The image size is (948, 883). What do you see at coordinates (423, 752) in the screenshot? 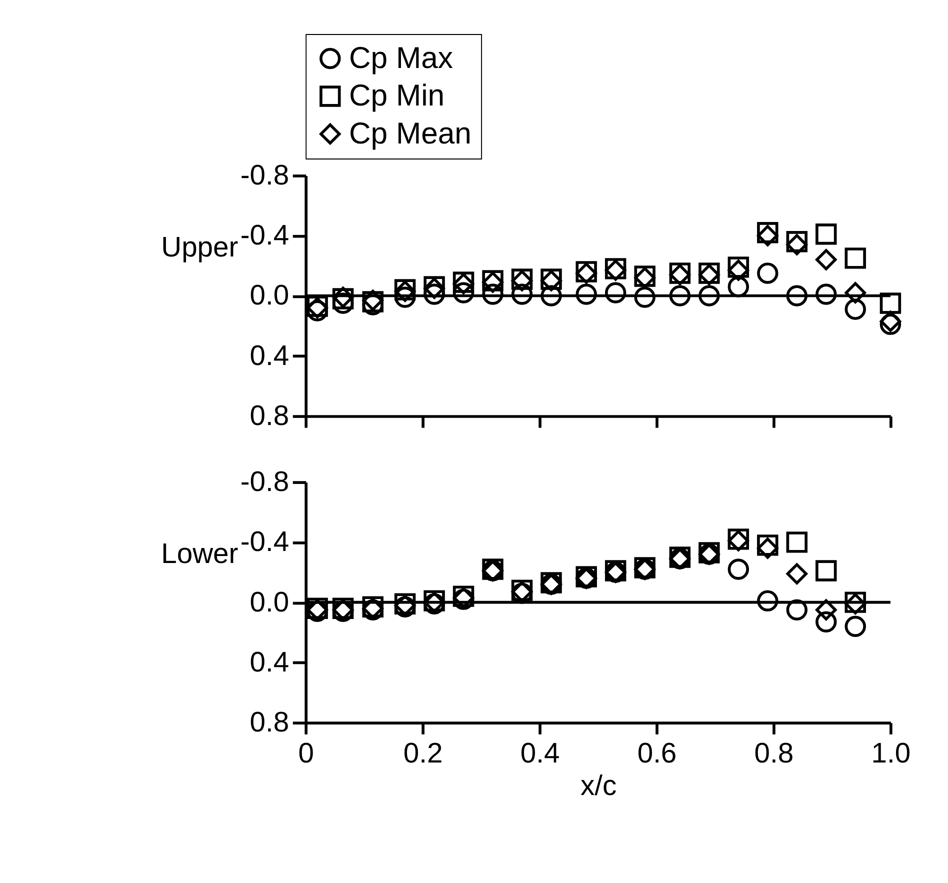
I see `x-tick-label: 0.2` at bounding box center [423, 752].